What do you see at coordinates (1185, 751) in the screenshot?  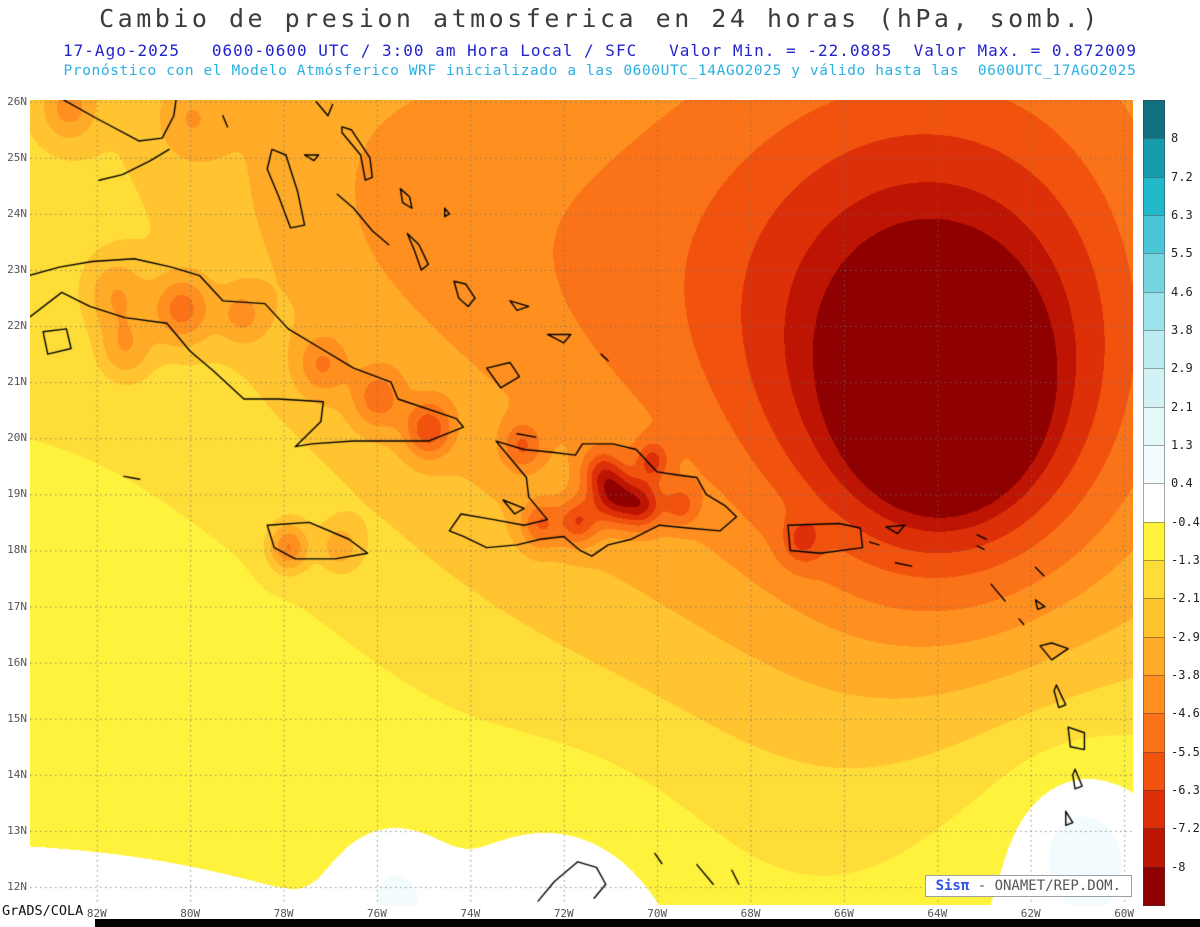 I see `legend-value-label: -5.5` at bounding box center [1185, 751].